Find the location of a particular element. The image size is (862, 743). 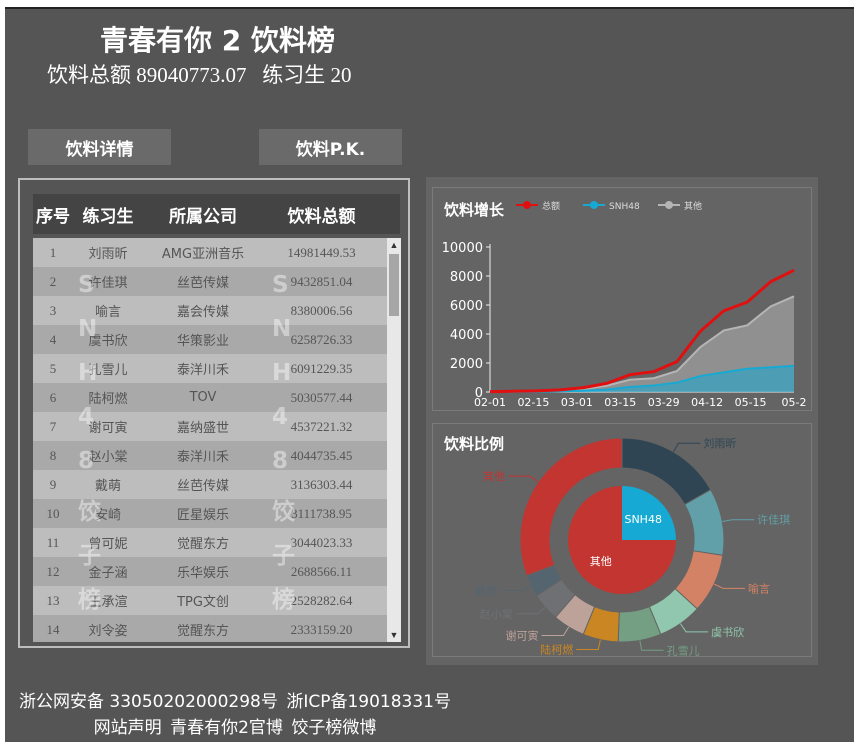

y-tick-label: 10000 is located at coordinates (462, 248).